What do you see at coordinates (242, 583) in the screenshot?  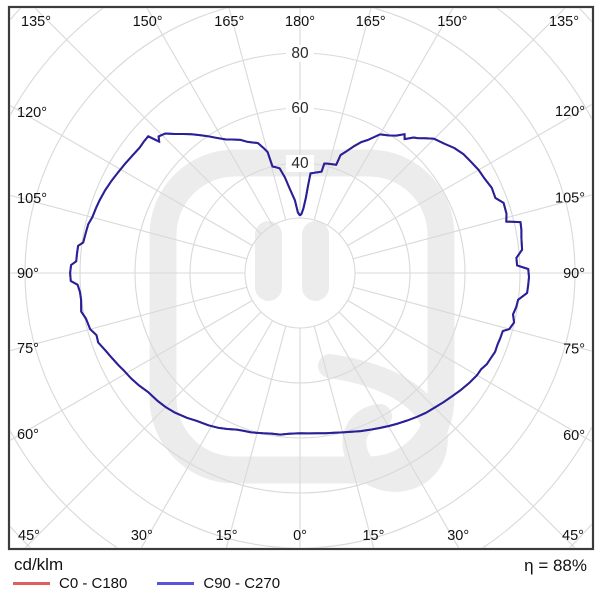 I see `legend-label-c90-c270: C90 - C270` at bounding box center [242, 583].